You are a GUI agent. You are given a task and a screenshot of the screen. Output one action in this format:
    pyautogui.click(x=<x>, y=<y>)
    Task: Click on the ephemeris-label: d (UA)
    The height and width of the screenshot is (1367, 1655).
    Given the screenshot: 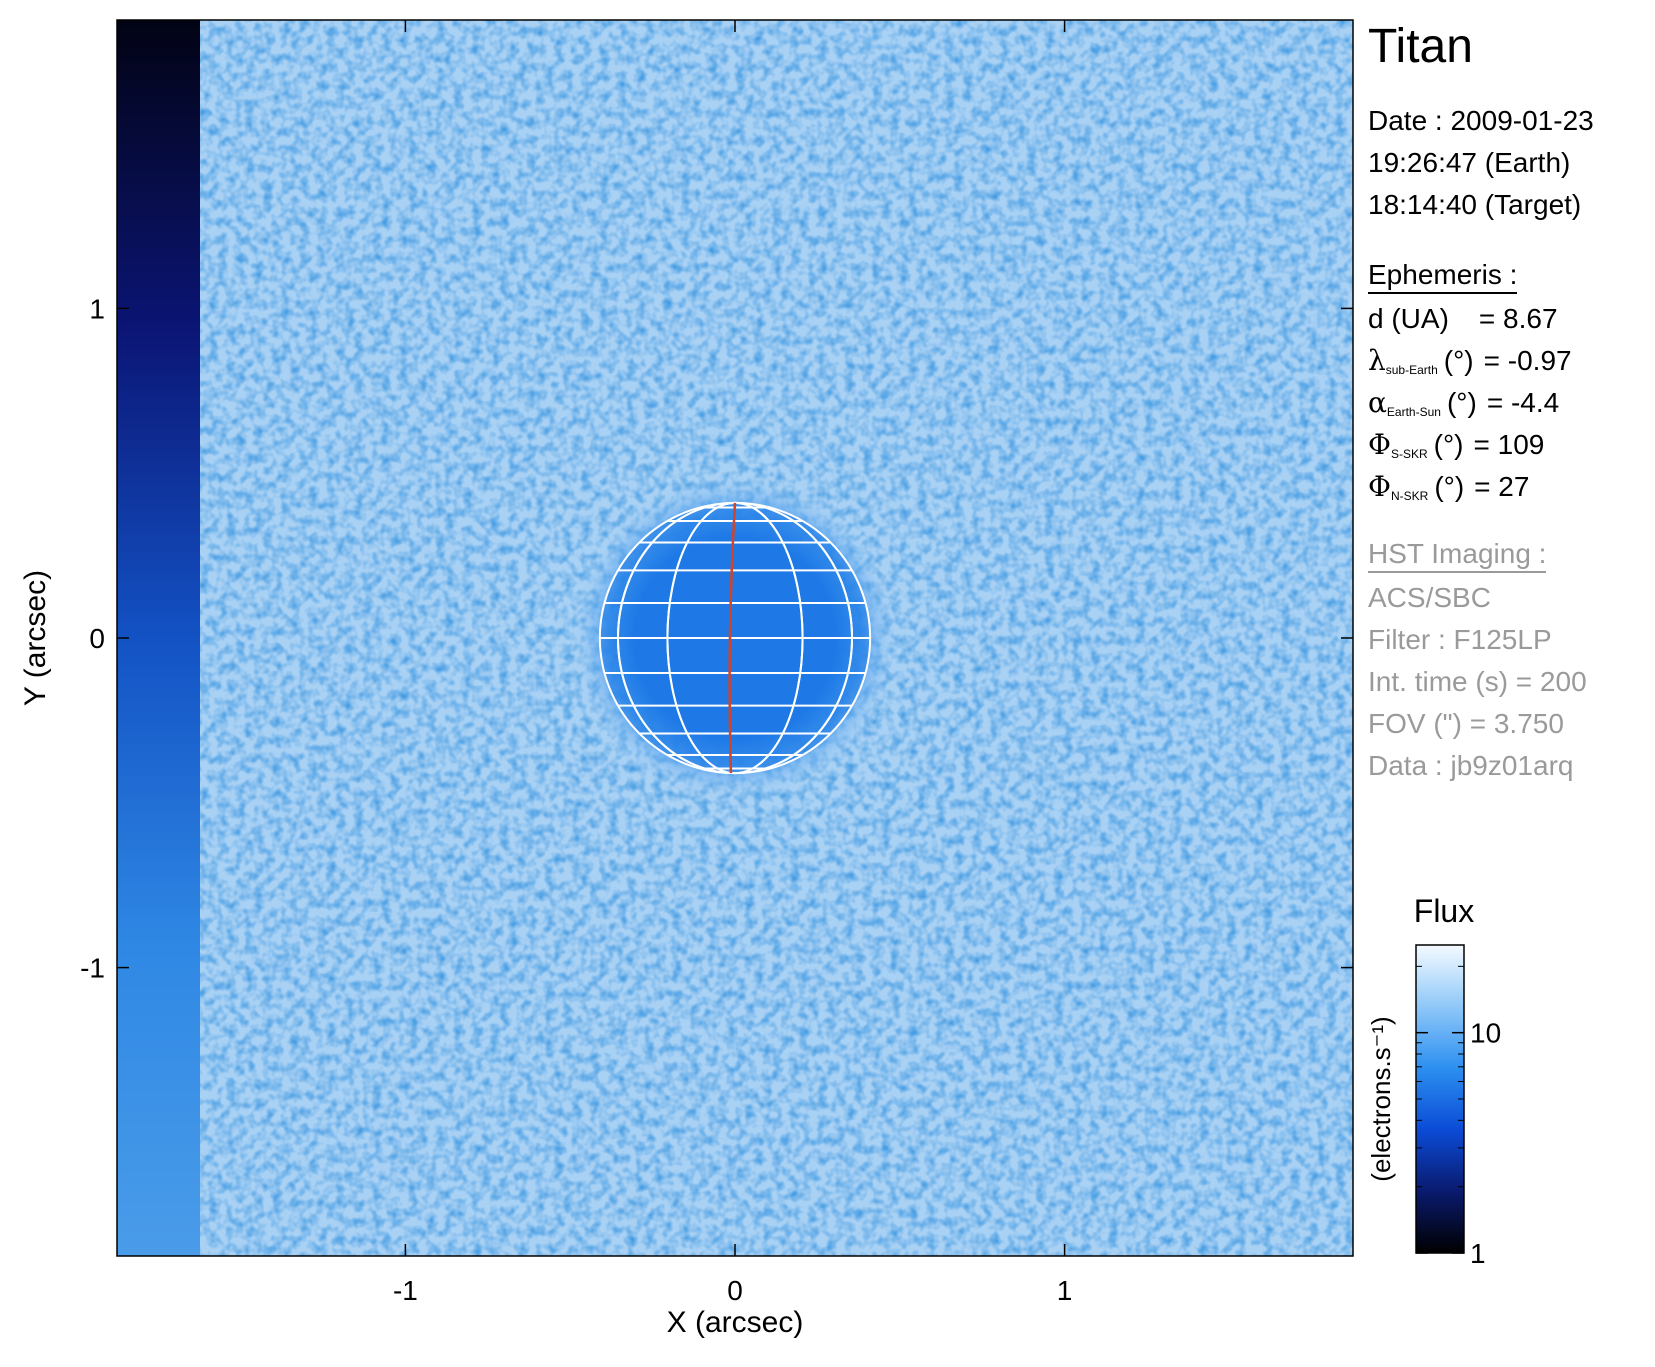 What is the action you would take?
    pyautogui.click(x=1408, y=318)
    